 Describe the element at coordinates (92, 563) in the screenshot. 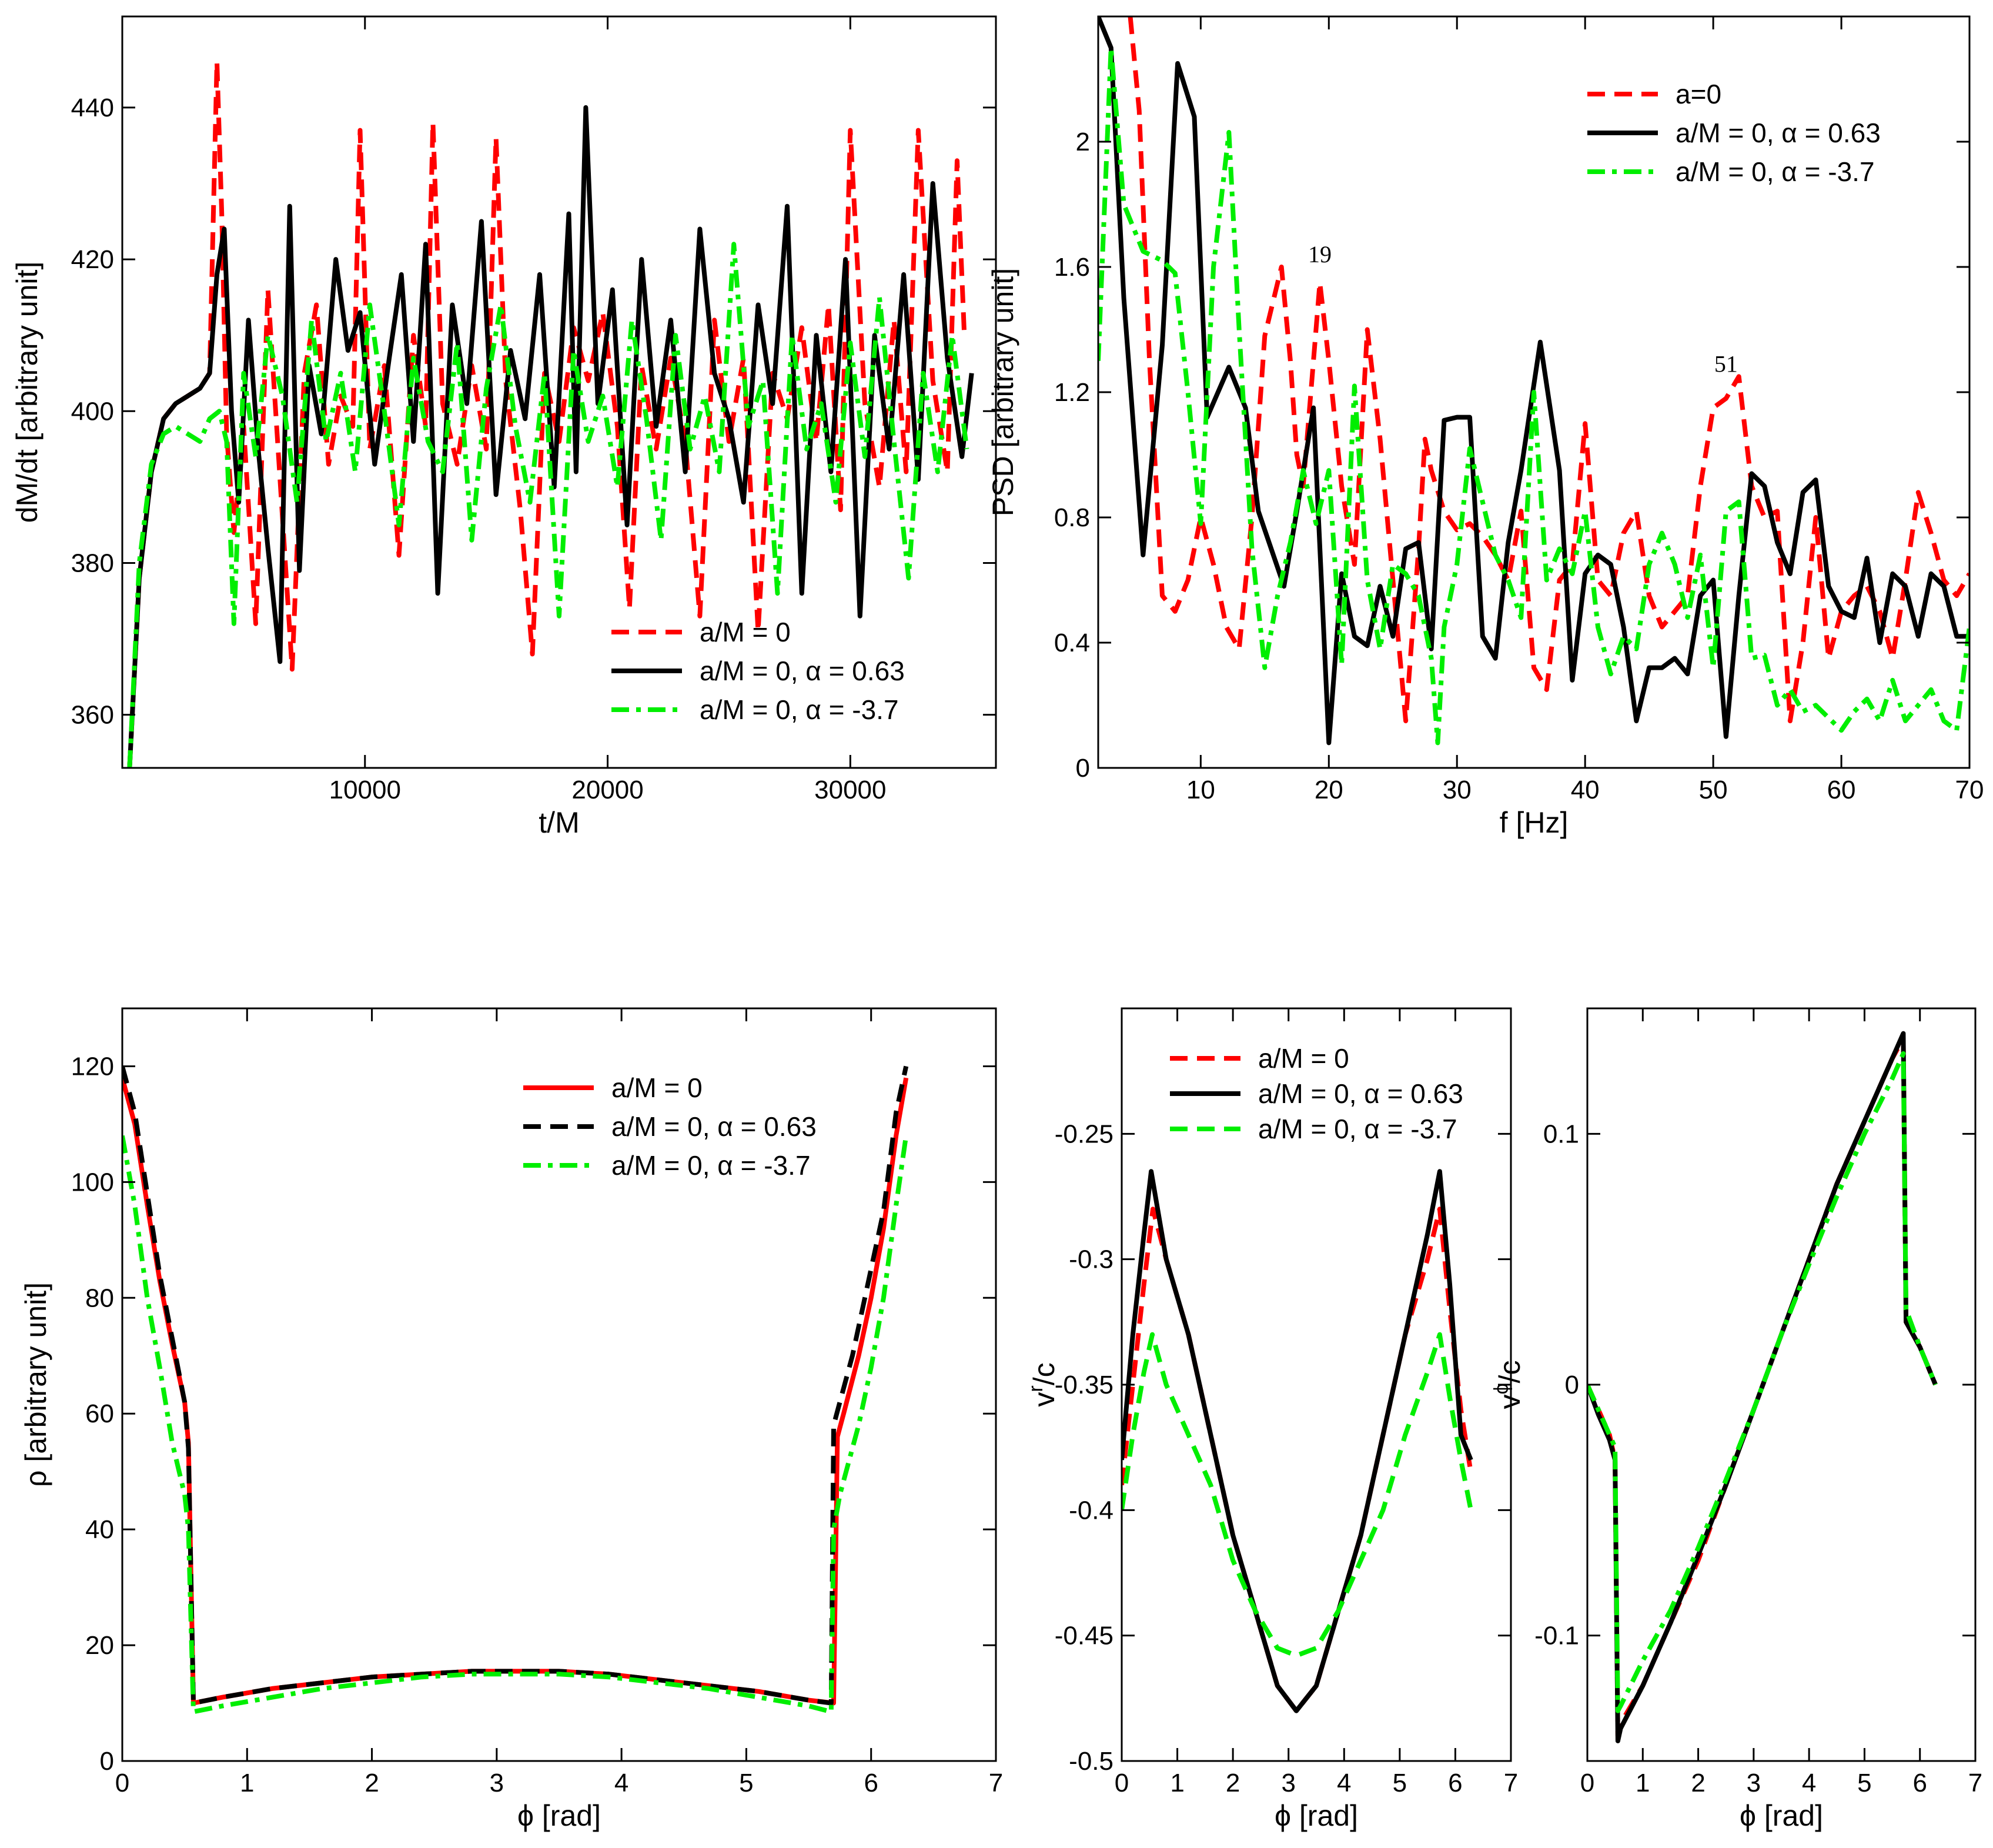

I see `y-tick-label: 380` at that location.